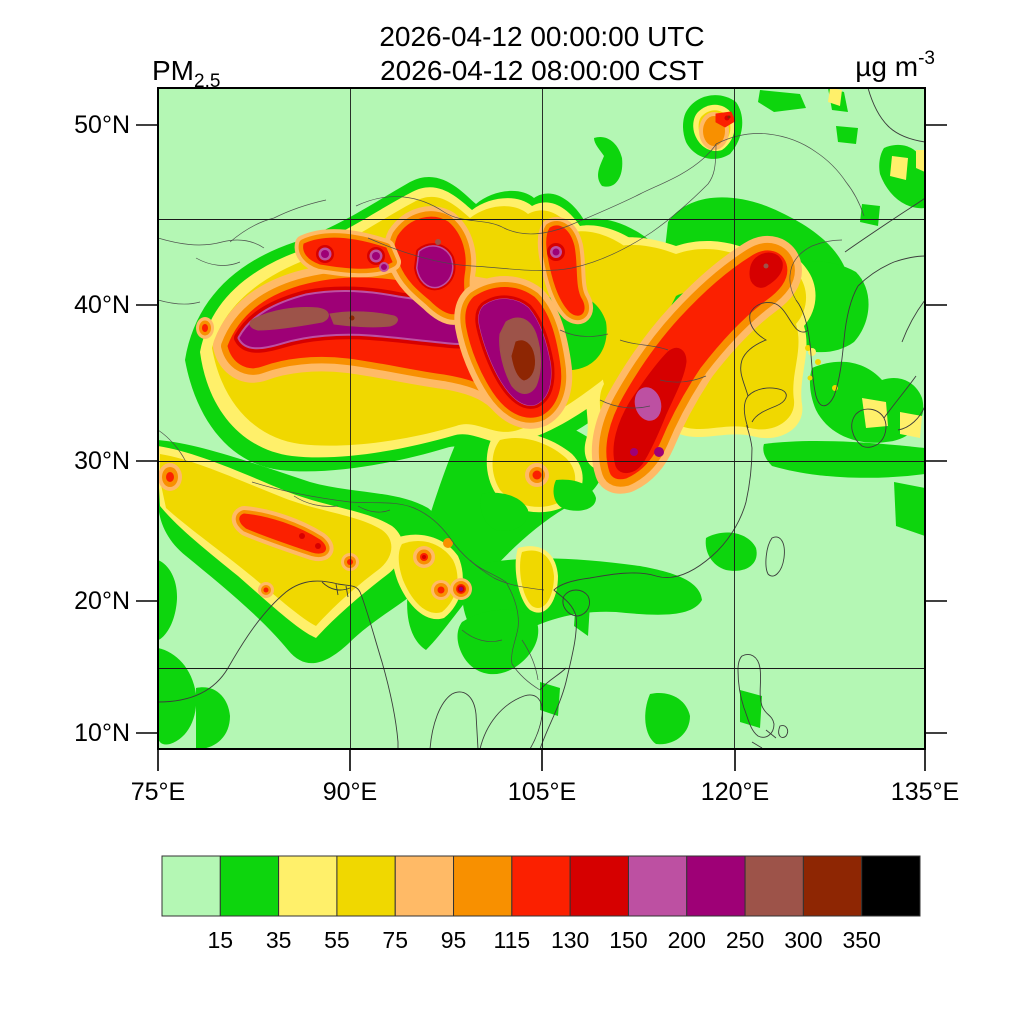 The height and width of the screenshot is (1024, 1024). I want to click on colorbar-label-250: 250, so click(745, 940).